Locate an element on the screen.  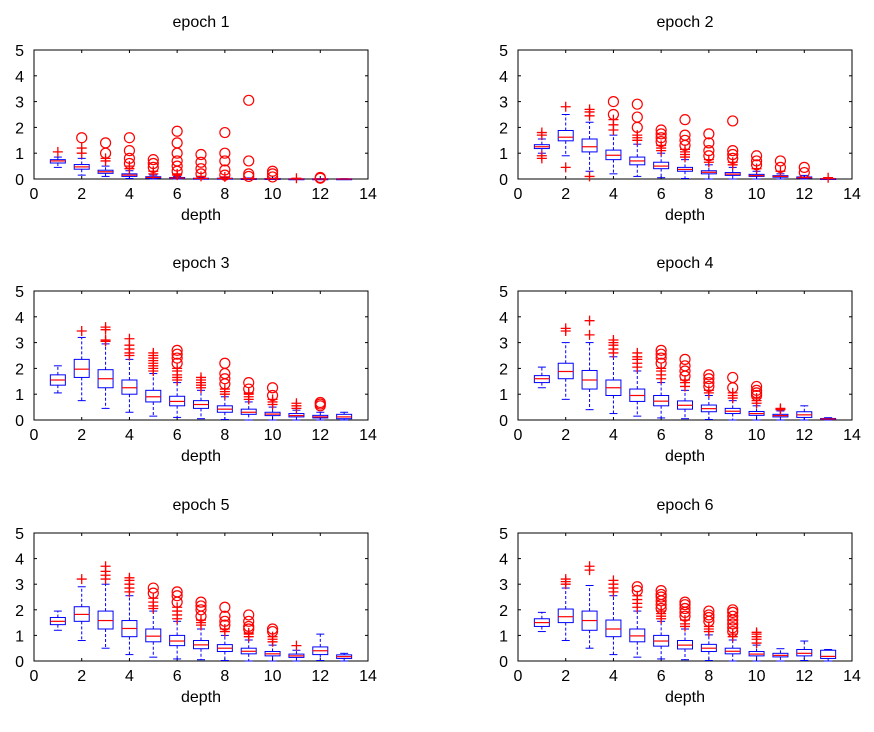
y-tick-label: 3 is located at coordinates (503, 103).